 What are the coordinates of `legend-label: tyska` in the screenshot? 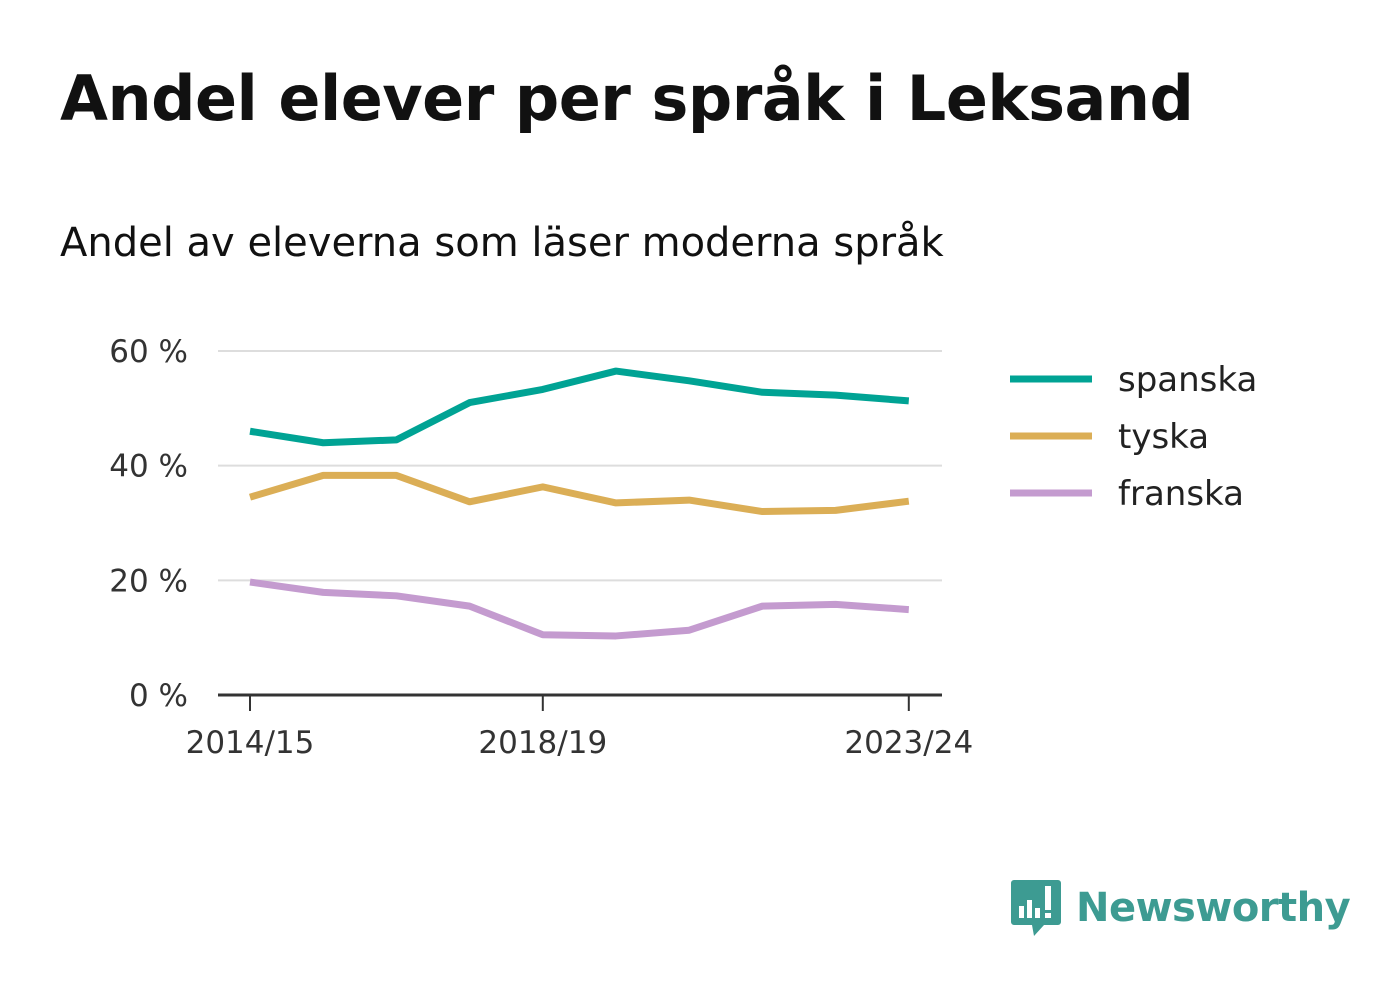 It's located at (1163, 437).